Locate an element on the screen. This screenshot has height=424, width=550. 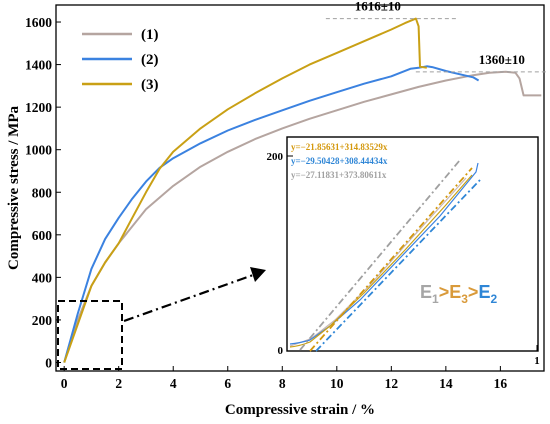
y-axis-ticks: 0 200 400 600 800 1000 1200 1400 1600 is located at coordinates (43, 192).